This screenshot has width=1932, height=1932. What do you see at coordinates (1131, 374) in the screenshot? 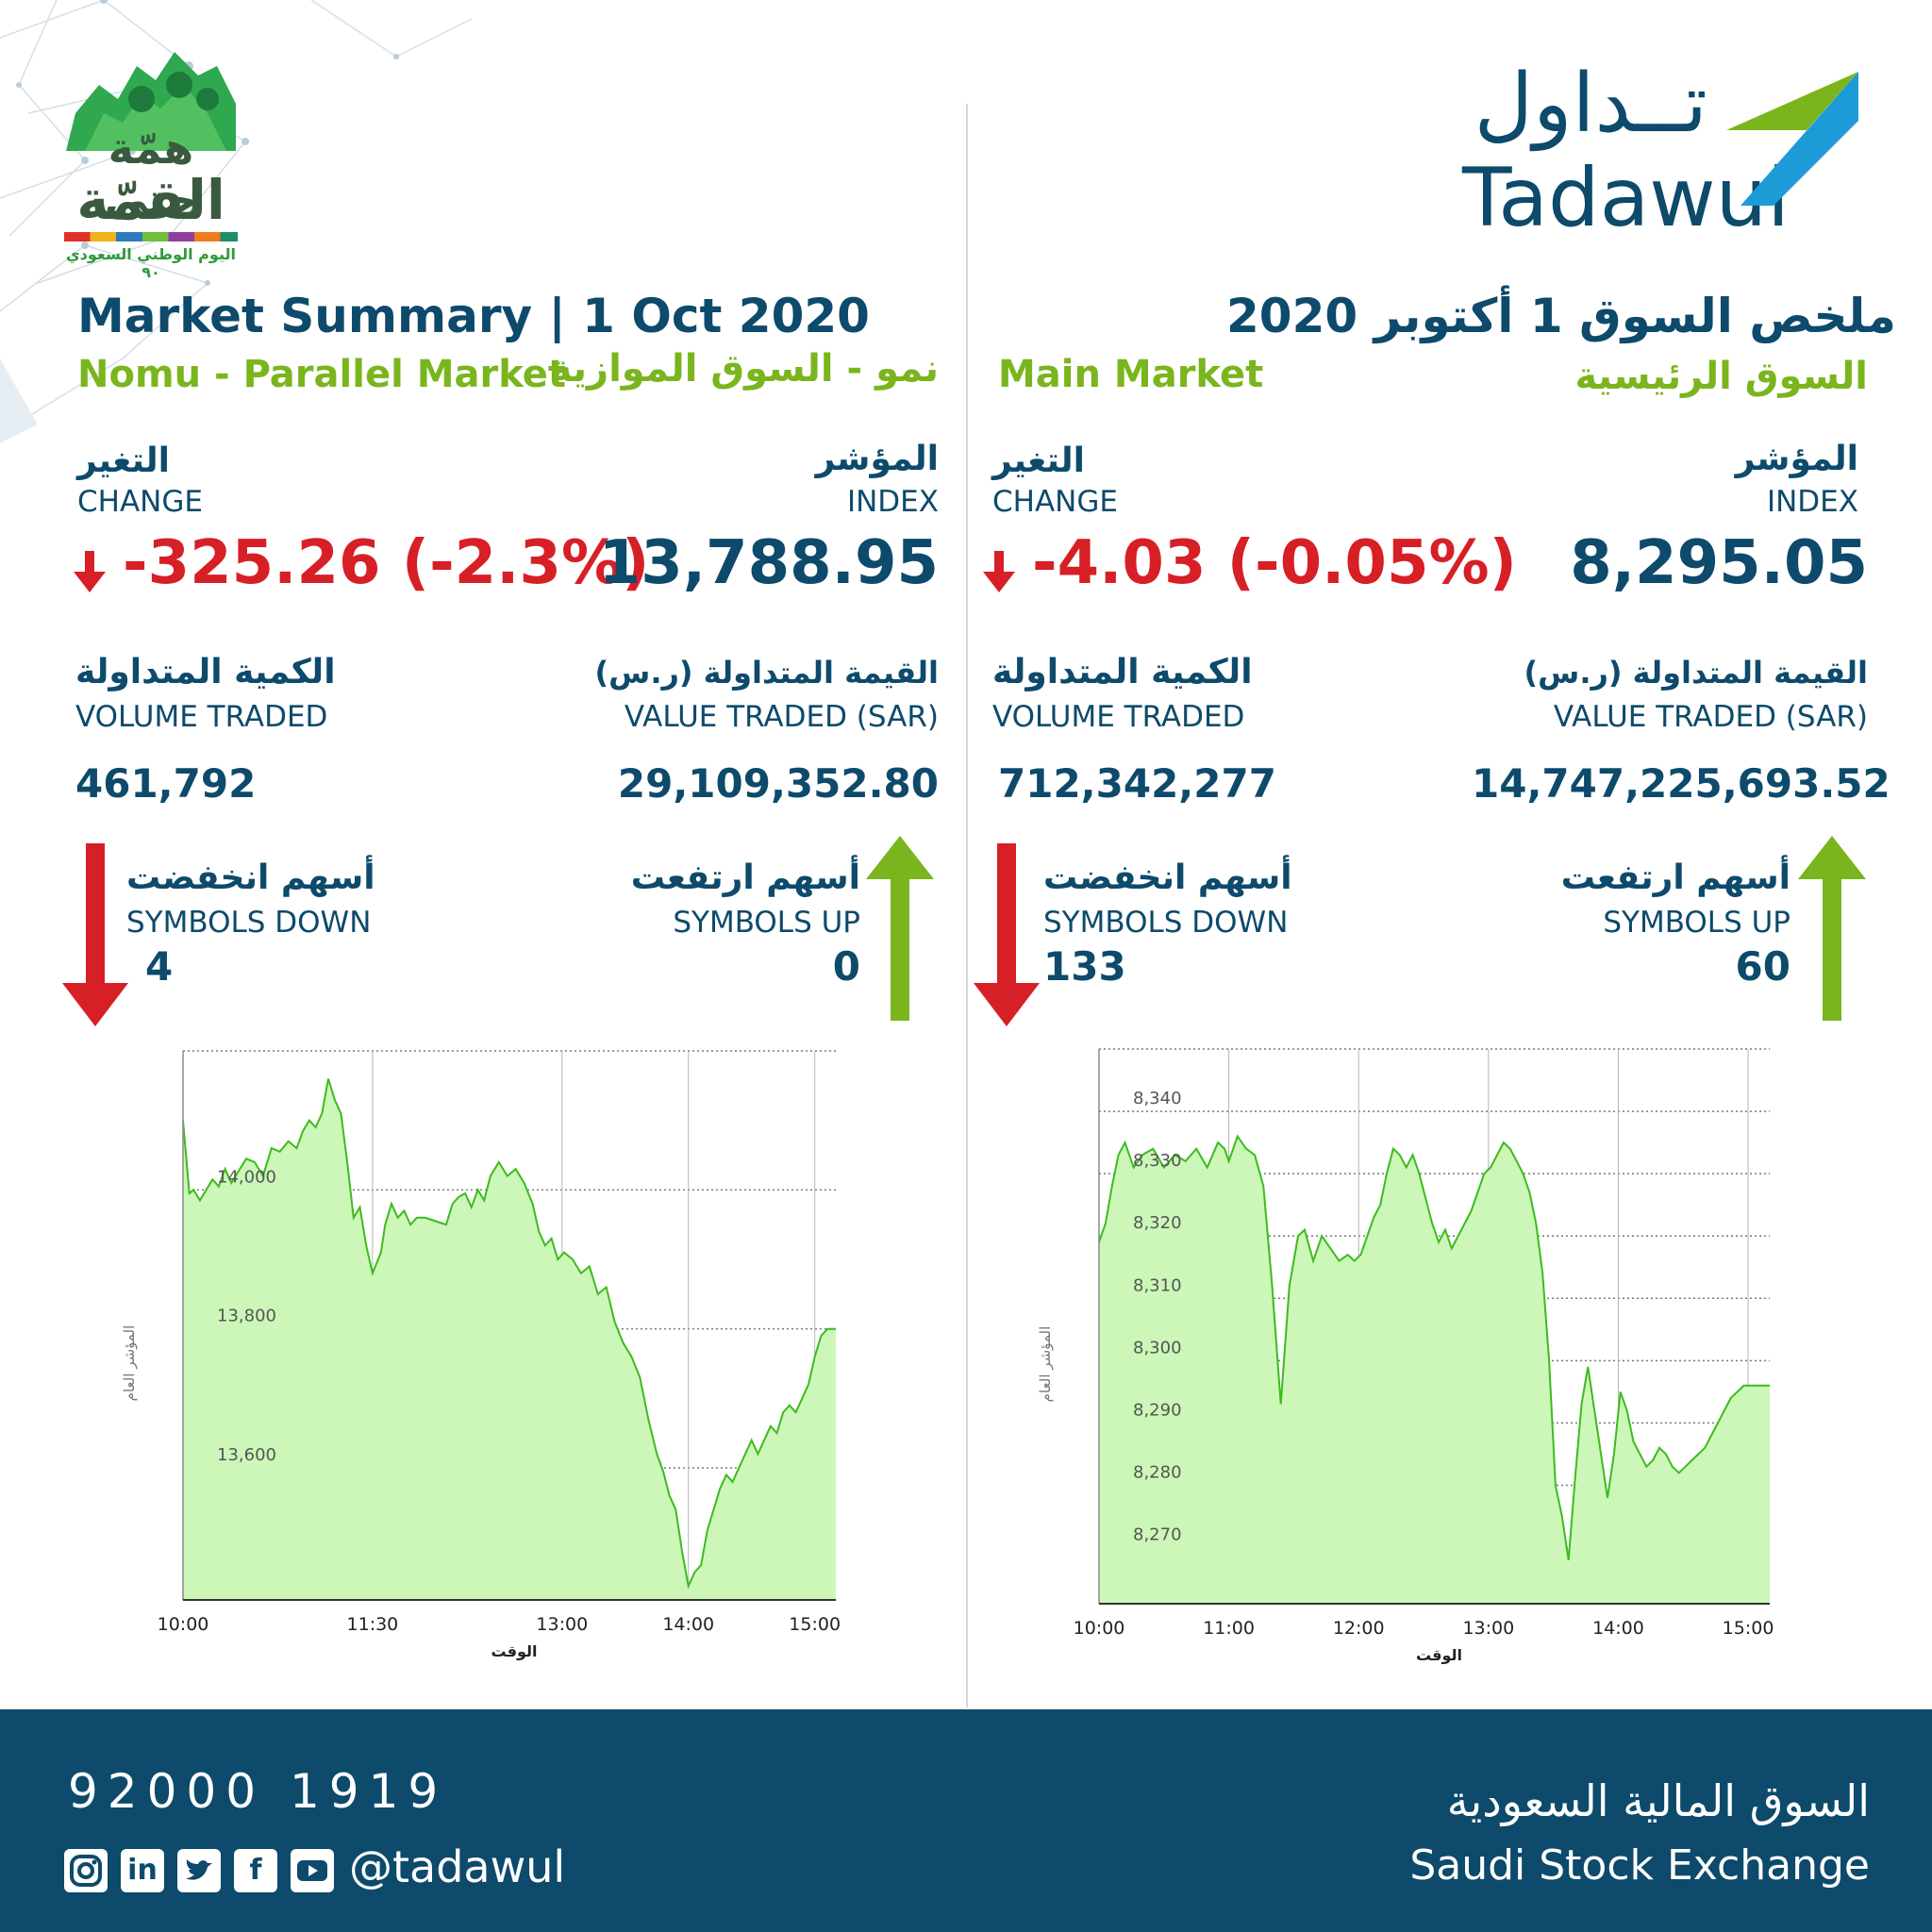
I see `main-subtitle-en: Main Market` at bounding box center [1131, 374].